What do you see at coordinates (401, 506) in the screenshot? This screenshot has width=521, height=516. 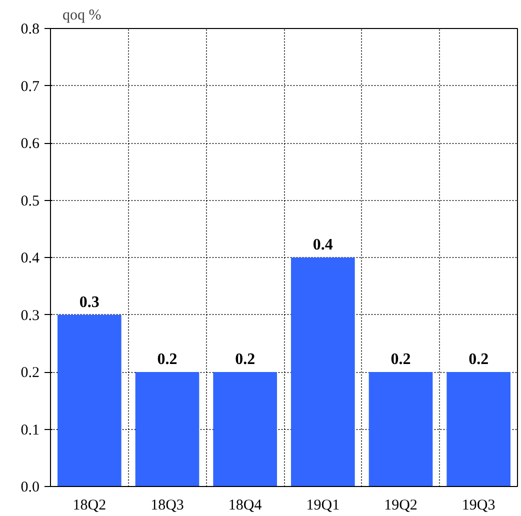 I see `x-tick-label: 19Q2` at bounding box center [401, 506].